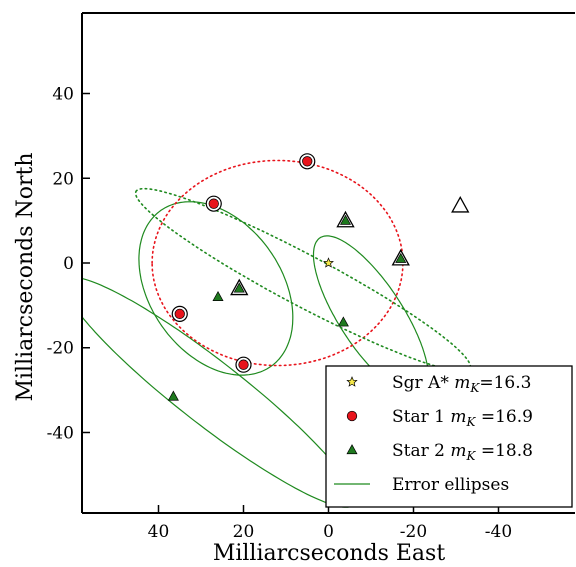 The height and width of the screenshot is (567, 576). Describe the element at coordinates (352, 449) in the screenshot. I see `legend-triangle-icon` at that location.